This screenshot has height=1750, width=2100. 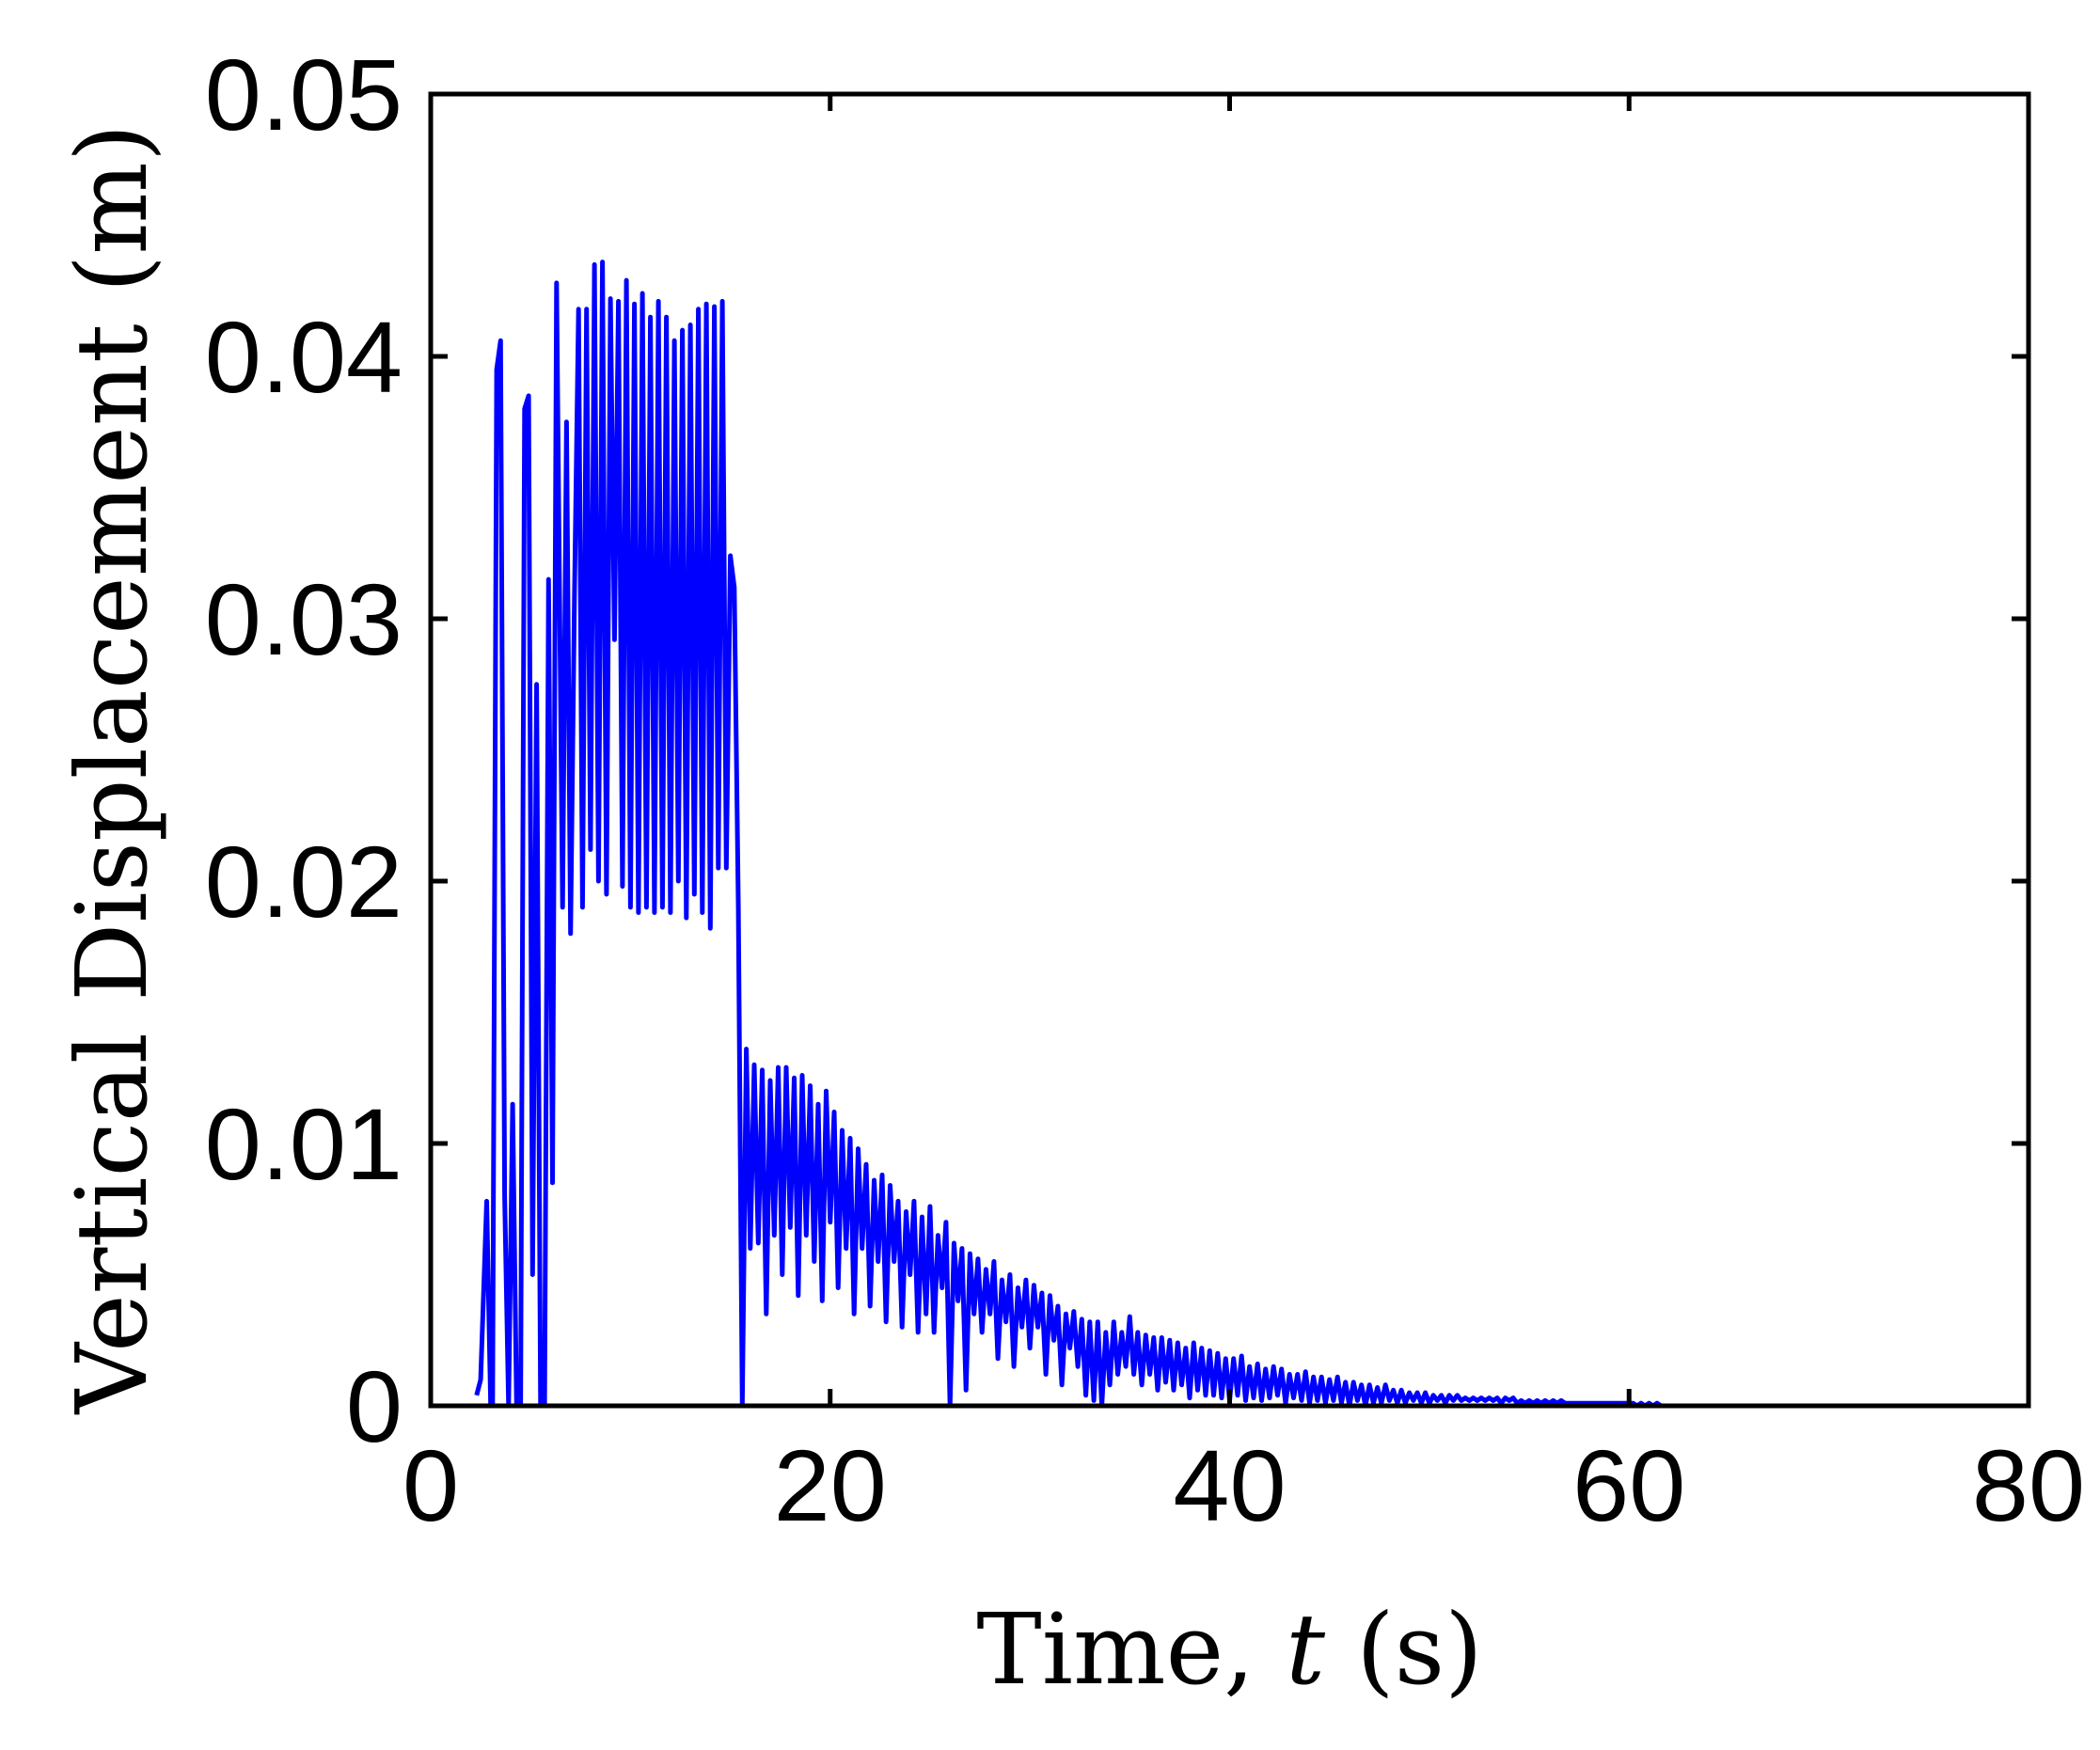 What do you see at coordinates (304, 619) in the screenshot?
I see `y-tick-label-3: 0.03` at bounding box center [304, 619].